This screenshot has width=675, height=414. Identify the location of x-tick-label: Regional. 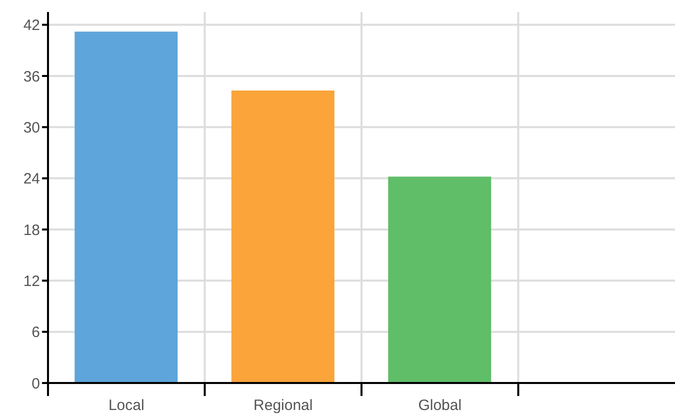
(283, 405).